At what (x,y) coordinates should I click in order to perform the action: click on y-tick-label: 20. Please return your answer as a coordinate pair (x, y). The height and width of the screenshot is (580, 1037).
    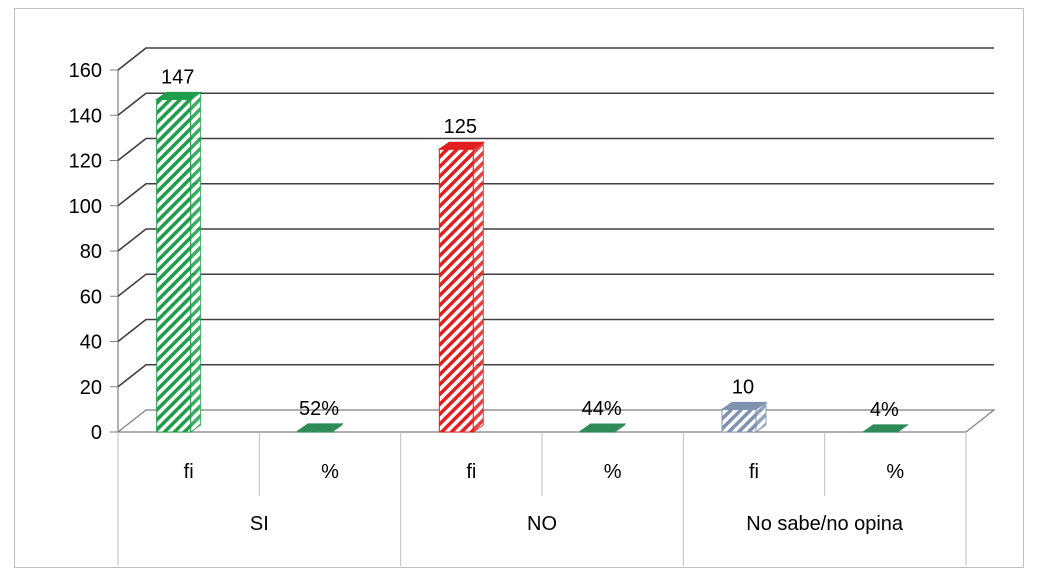
    Looking at the image, I should click on (91, 388).